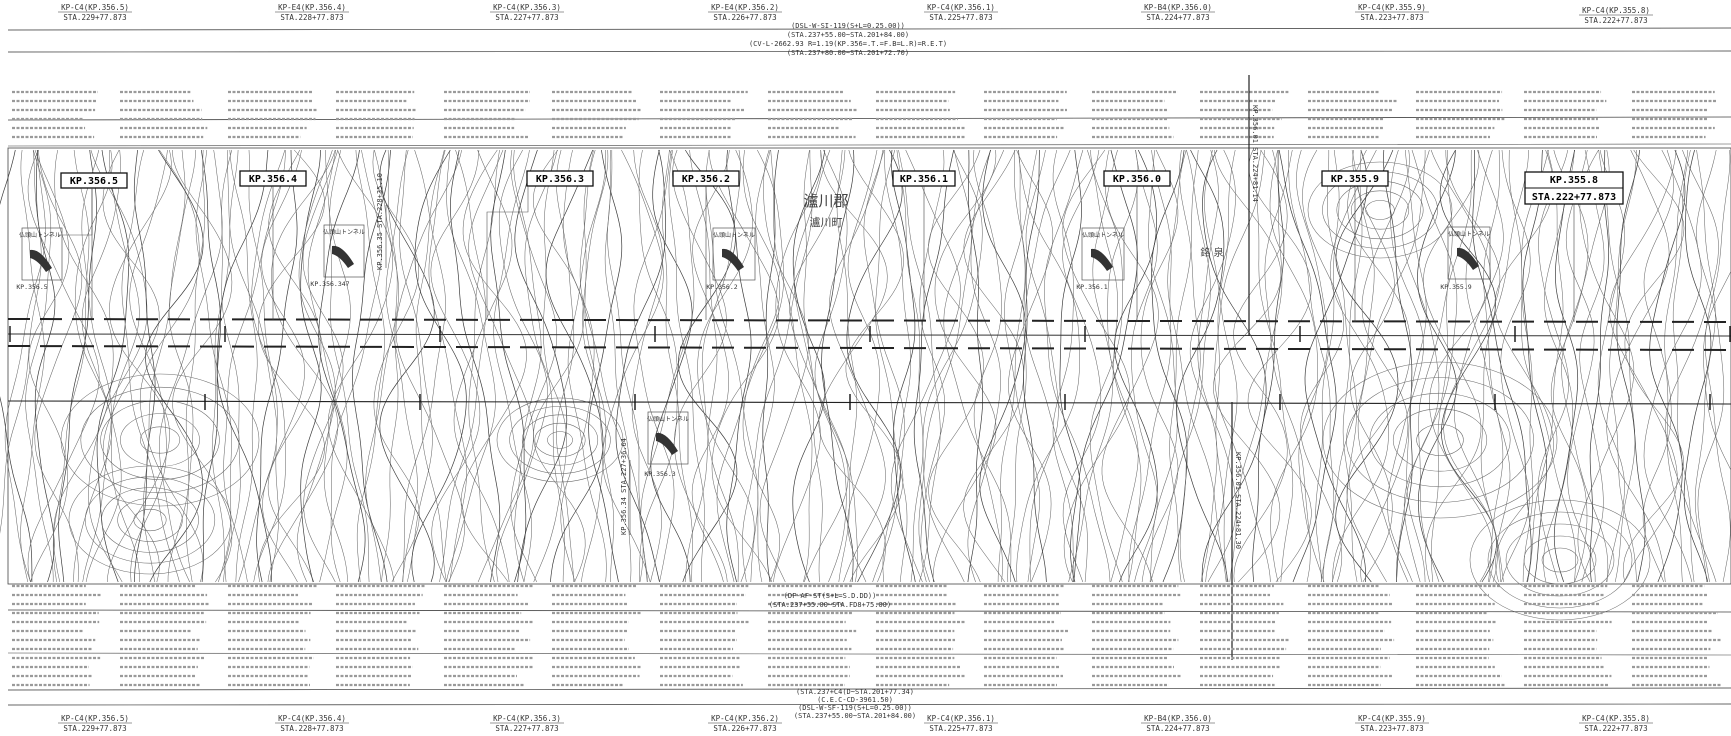 The image size is (1731, 736). I want to click on svg-text: 仏頭山トンネル, so click(668, 419).